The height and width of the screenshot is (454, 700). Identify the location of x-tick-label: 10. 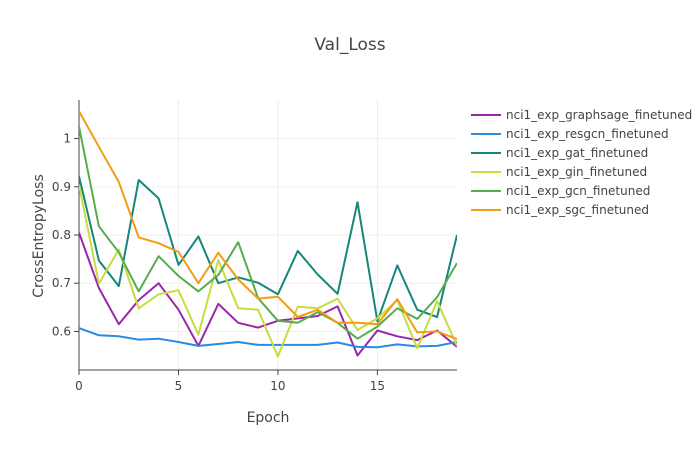
(277, 386).